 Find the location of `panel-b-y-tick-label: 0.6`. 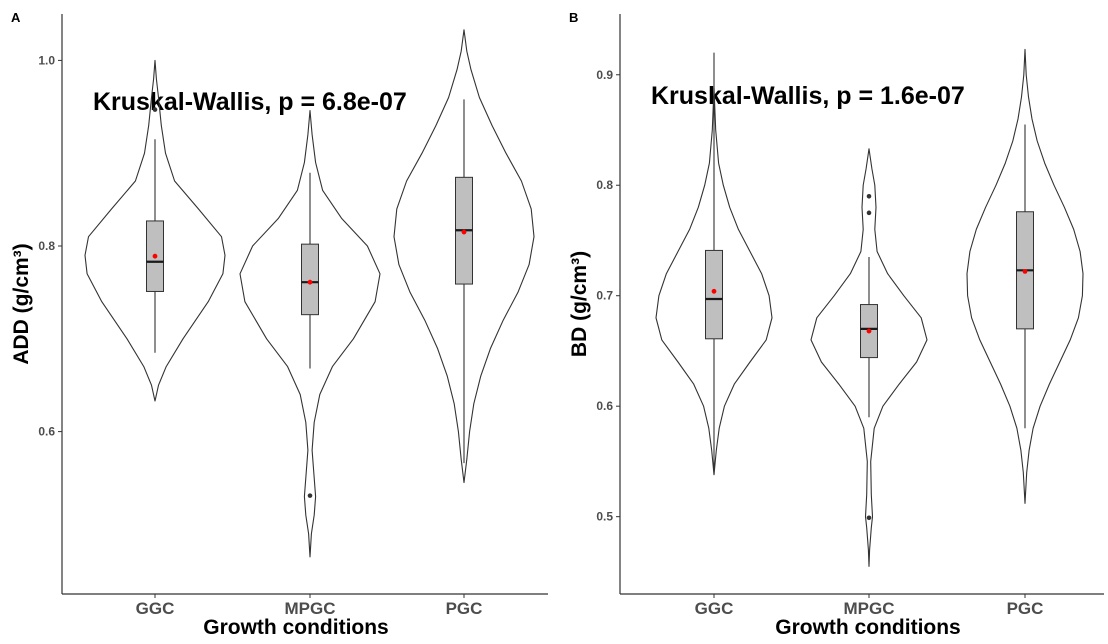

panel-b-y-tick-label: 0.6 is located at coordinates (604, 406).